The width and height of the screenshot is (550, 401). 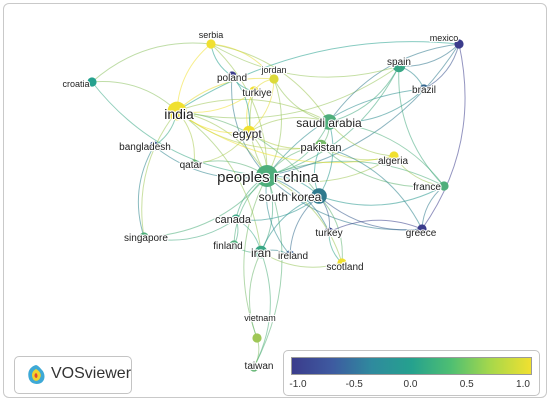 I want to click on link-india-mexico, so click(x=318, y=76).